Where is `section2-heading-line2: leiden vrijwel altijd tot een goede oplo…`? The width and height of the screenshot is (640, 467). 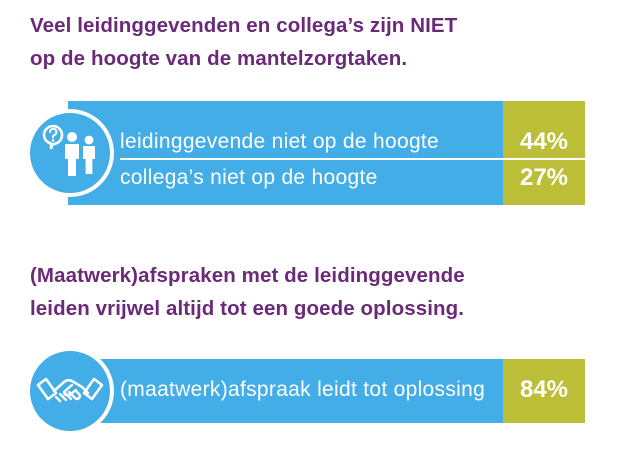
section2-heading-line2: leiden vrijwel altijd tot een goede oplo… is located at coordinates (247, 308).